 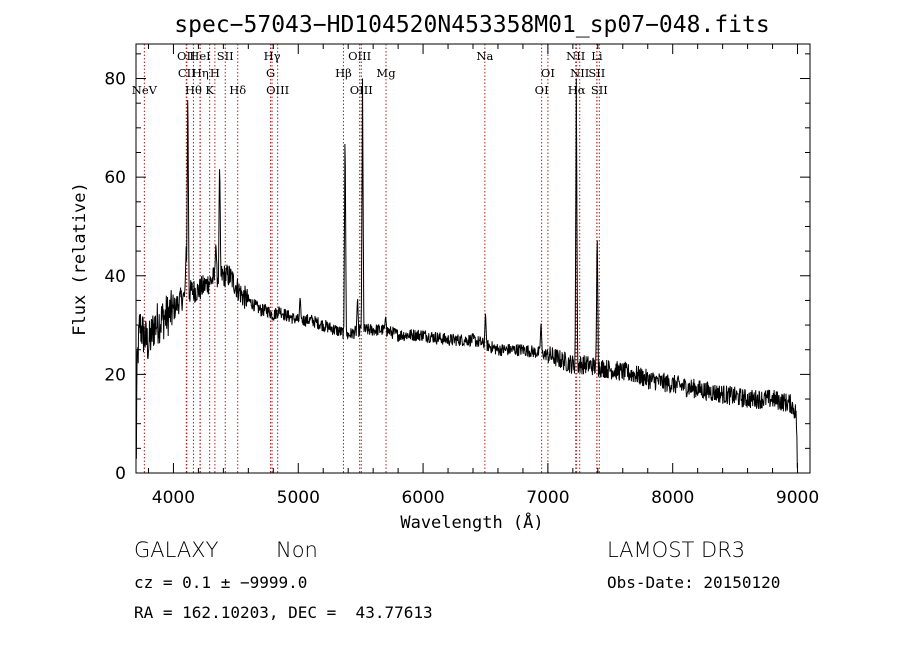 What do you see at coordinates (221, 582) in the screenshot?
I see `redshift-cz: cz = 0.1 ± −9999.0` at bounding box center [221, 582].